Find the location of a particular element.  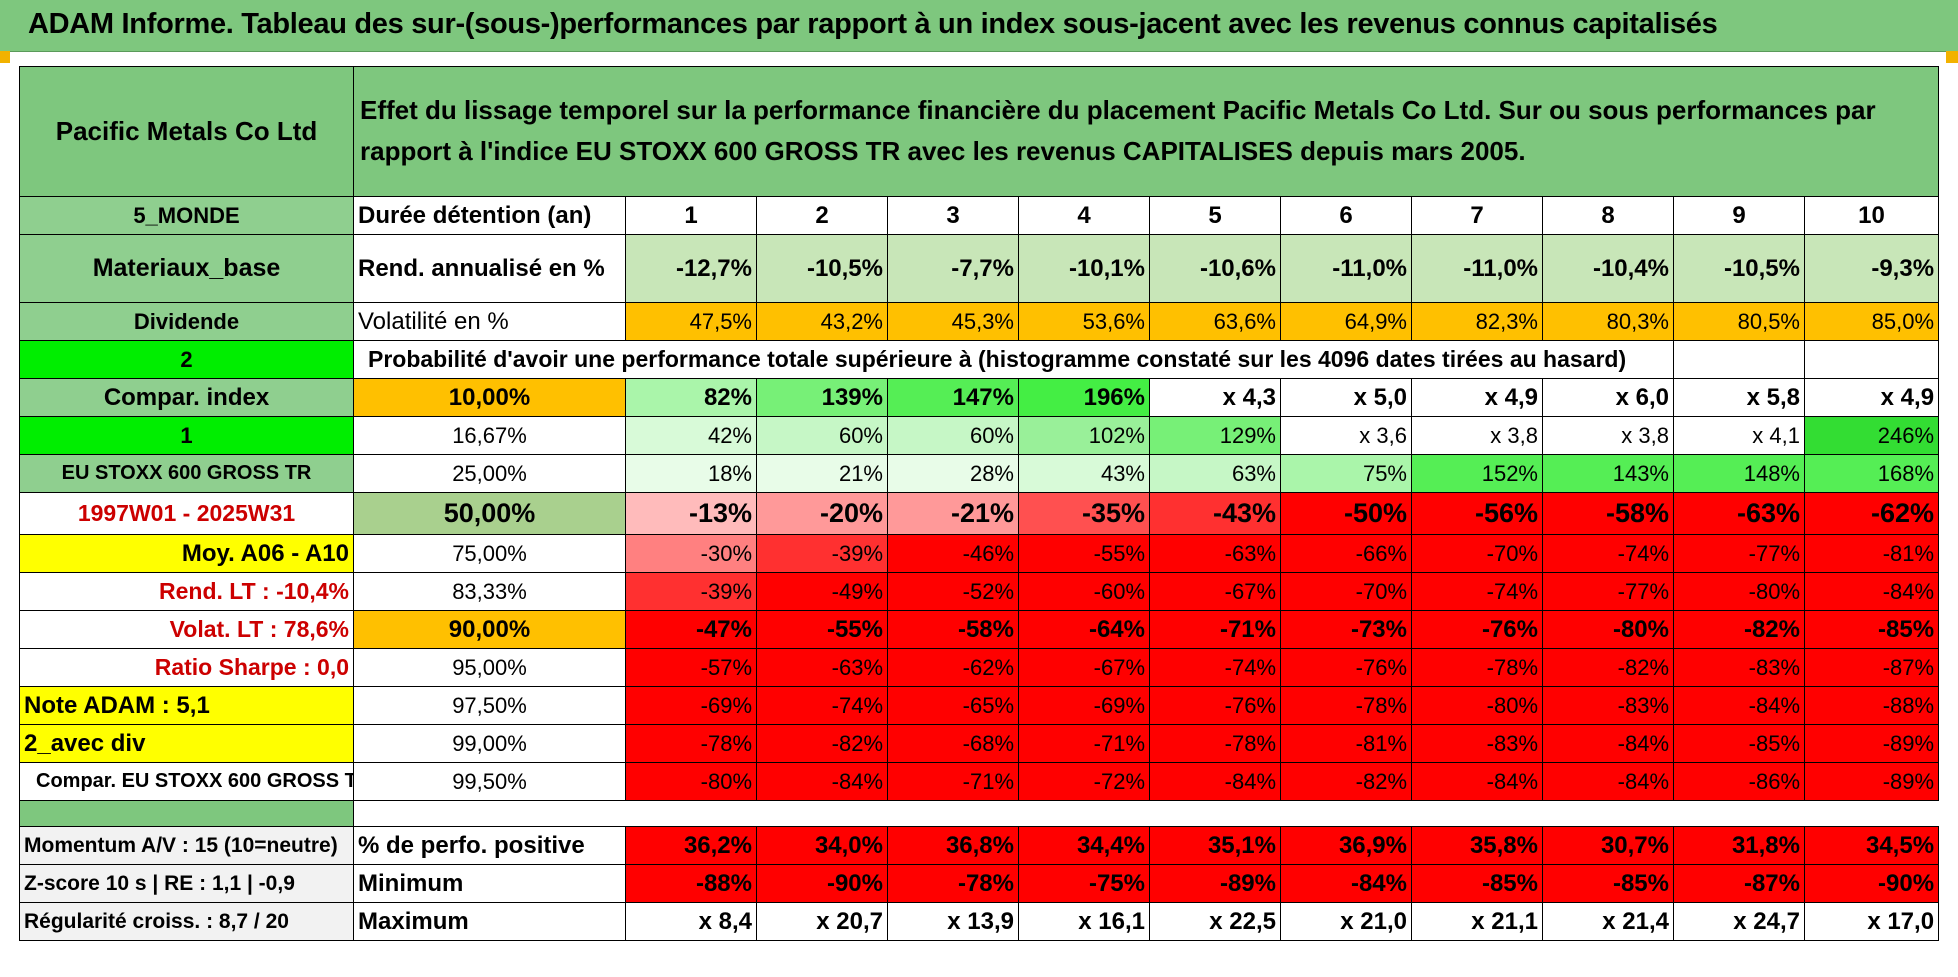

threshold-cell: 50,00% is located at coordinates (489, 513).